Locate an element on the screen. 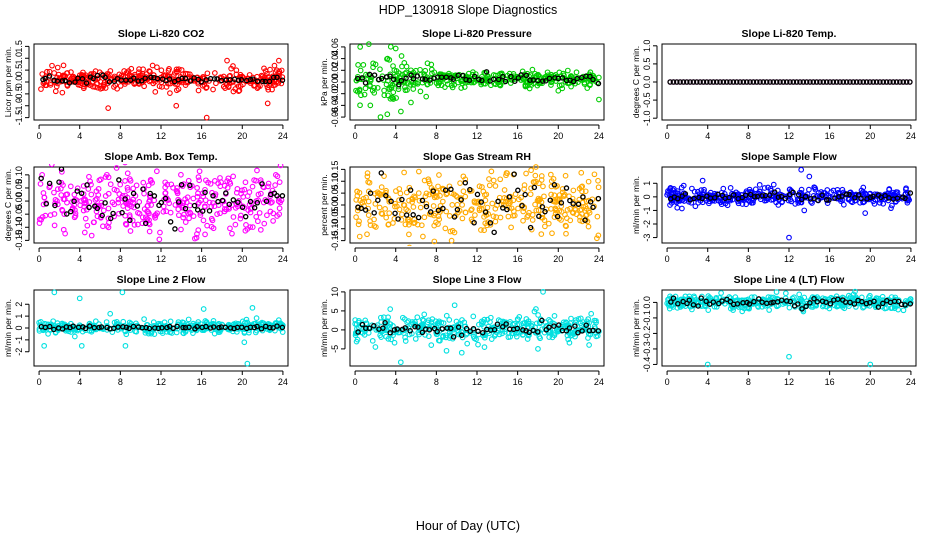  y-tick-label: -0.5 is located at coordinates (647, 100).